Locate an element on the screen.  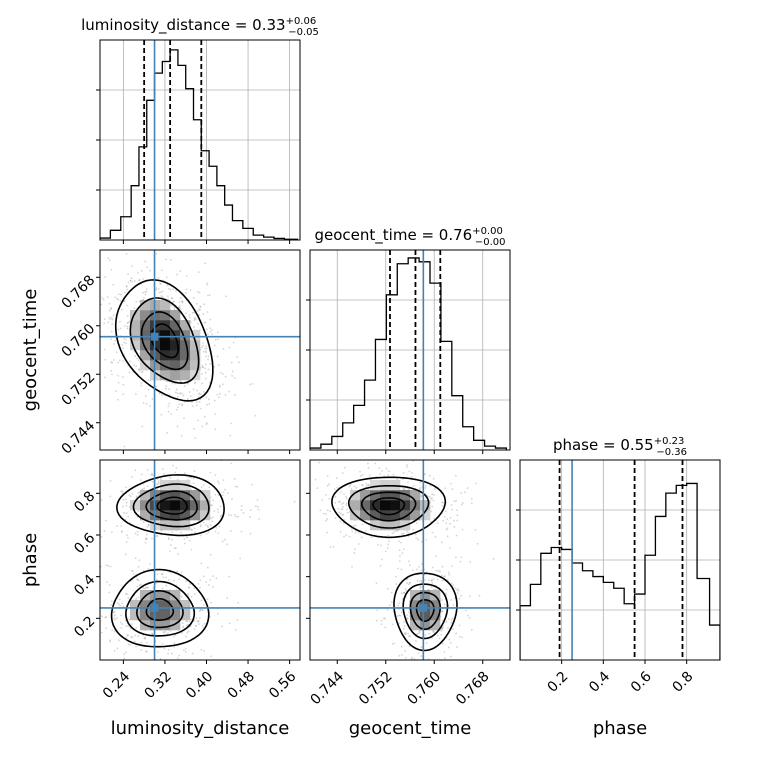
x-tick-label: 0.744 is located at coordinates (328, 689).